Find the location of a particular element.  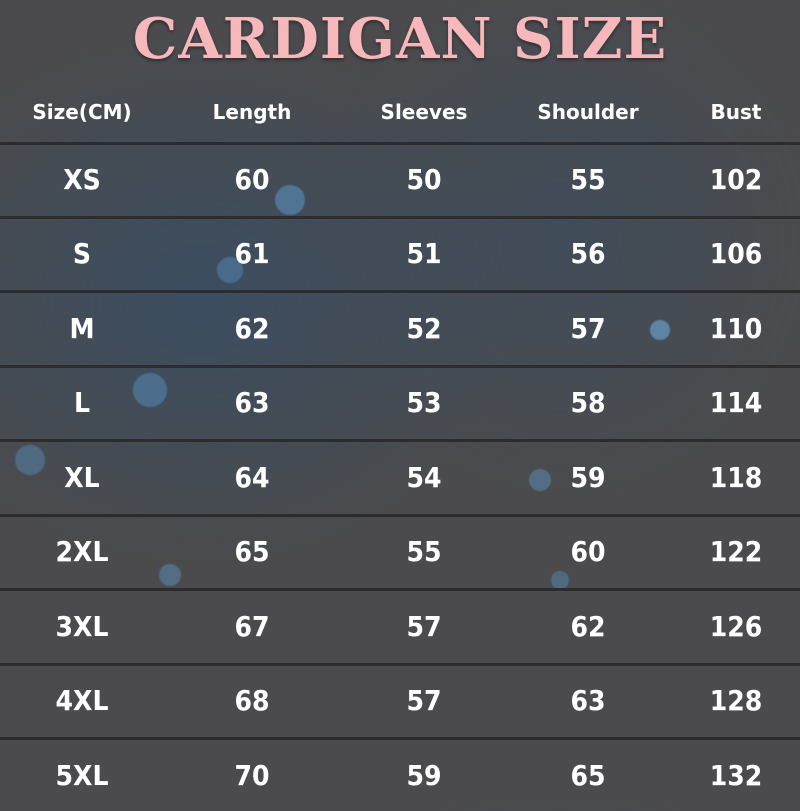

cell-size: 4XL is located at coordinates (82, 700).